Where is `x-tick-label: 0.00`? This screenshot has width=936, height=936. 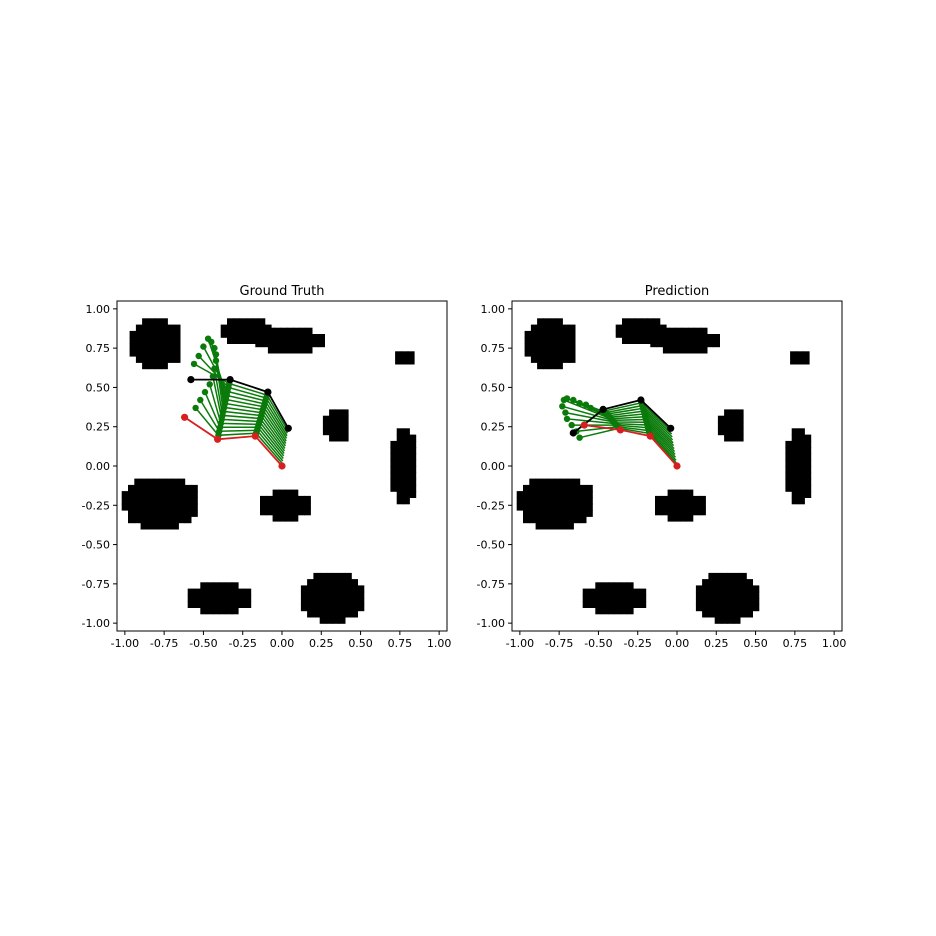
x-tick-label: 0.00 is located at coordinates (282, 643).